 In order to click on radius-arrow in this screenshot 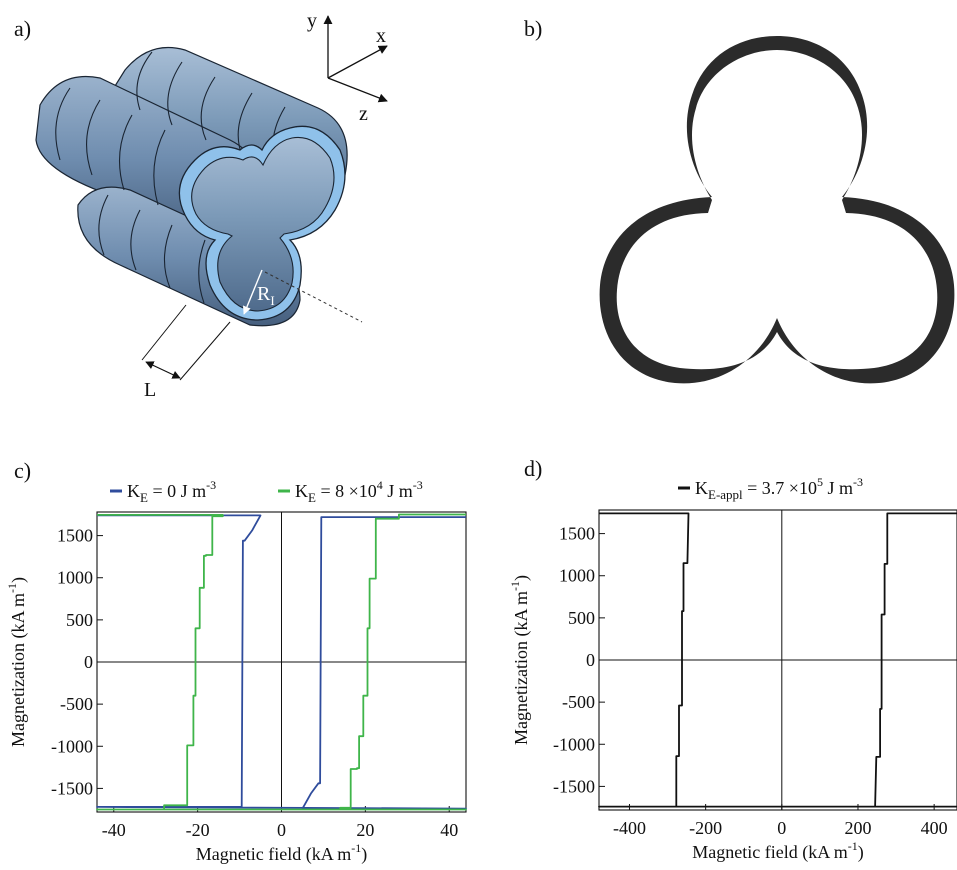, I will do `click(252, 292)`.